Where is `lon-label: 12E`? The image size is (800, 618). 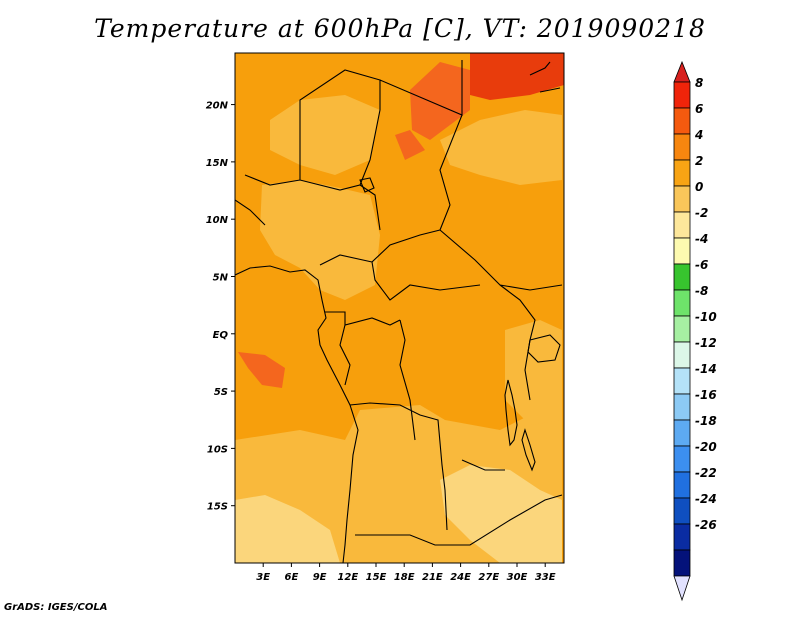 lon-label: 12E is located at coordinates (347, 577).